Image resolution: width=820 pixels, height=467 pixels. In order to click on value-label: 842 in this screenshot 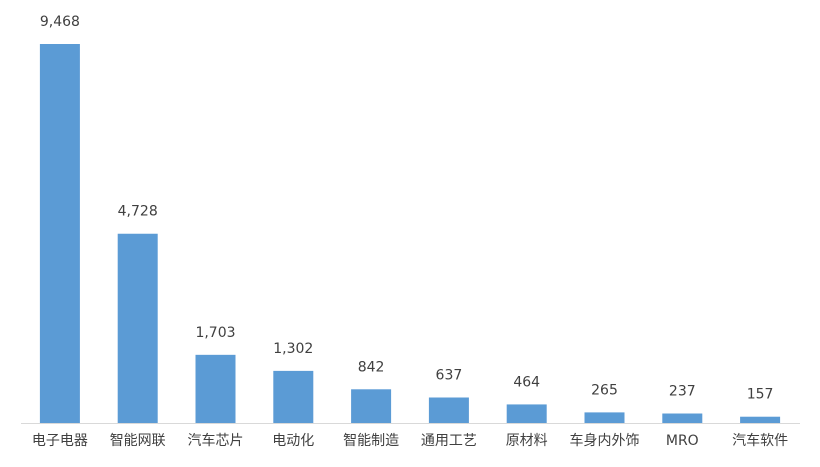, I will do `click(371, 367)`.